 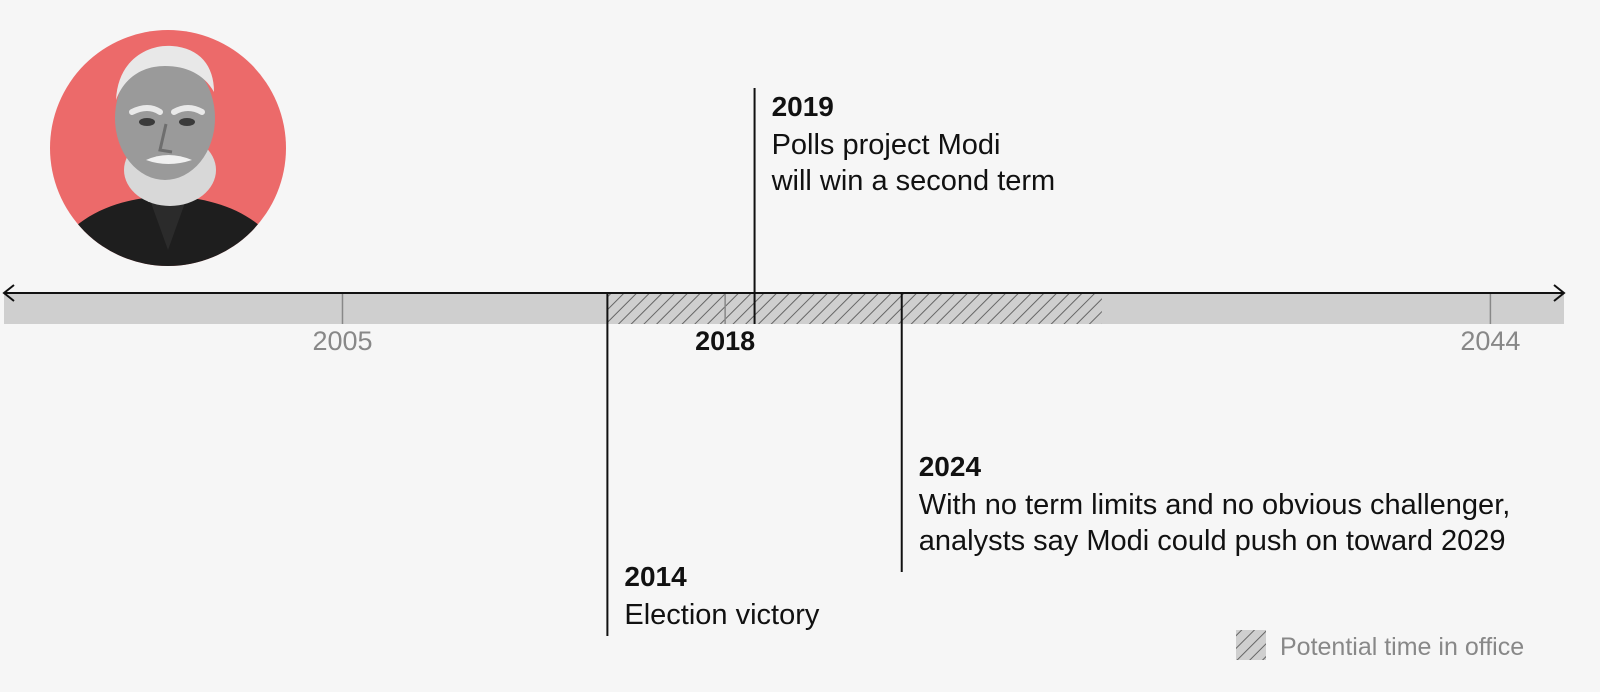 I want to click on tick-group, so click(x=916, y=308).